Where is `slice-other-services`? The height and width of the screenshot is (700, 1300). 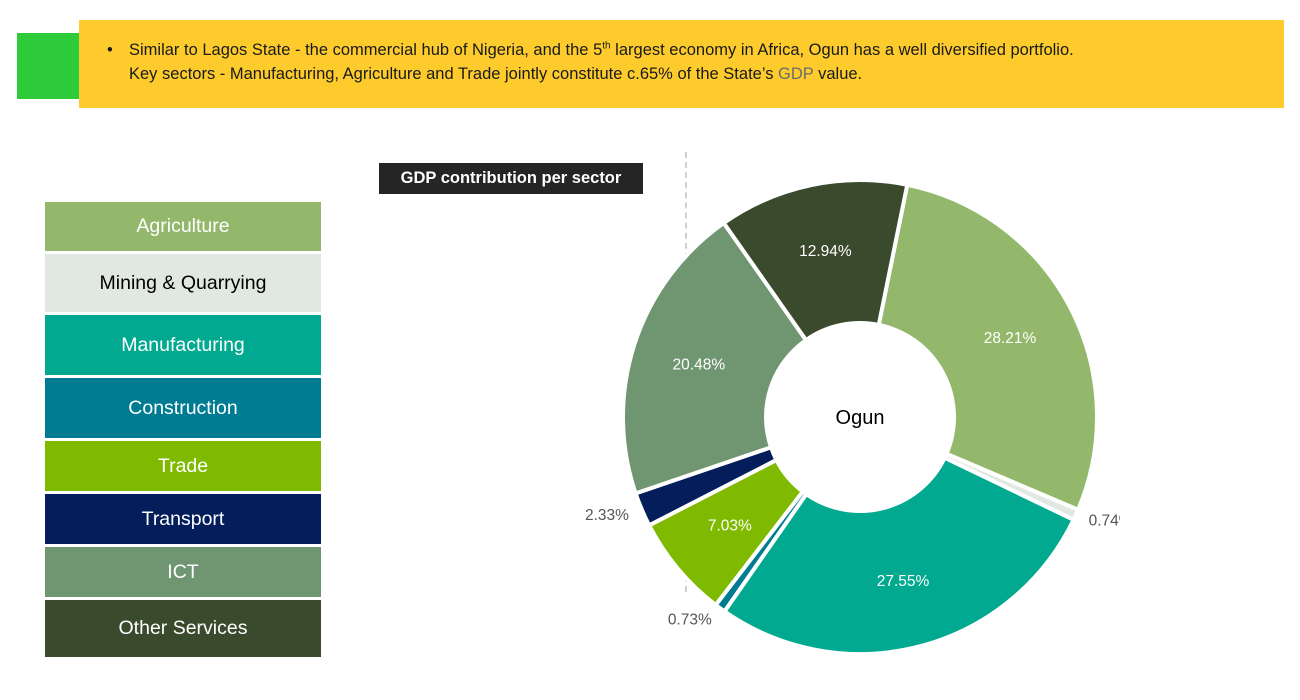
slice-other-services is located at coordinates (815, 260).